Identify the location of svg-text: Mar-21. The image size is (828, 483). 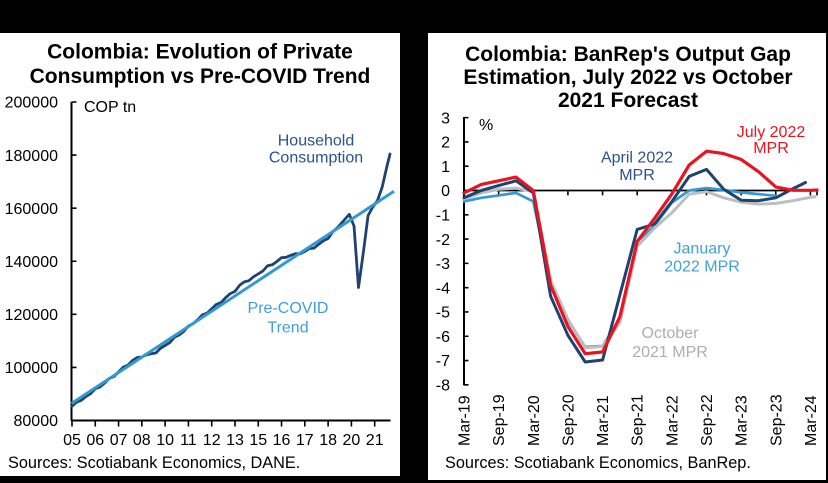
(603, 420).